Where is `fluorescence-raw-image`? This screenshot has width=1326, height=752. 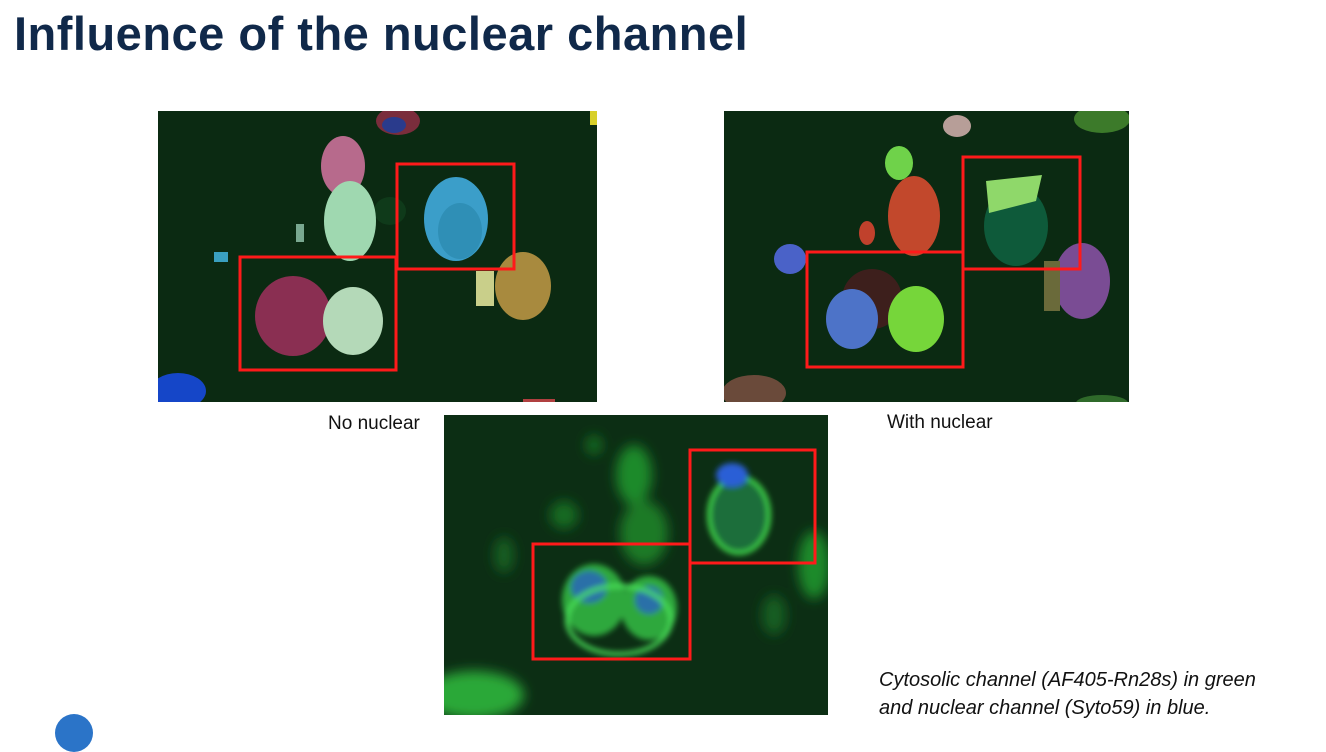
fluorescence-raw-image is located at coordinates (636, 565).